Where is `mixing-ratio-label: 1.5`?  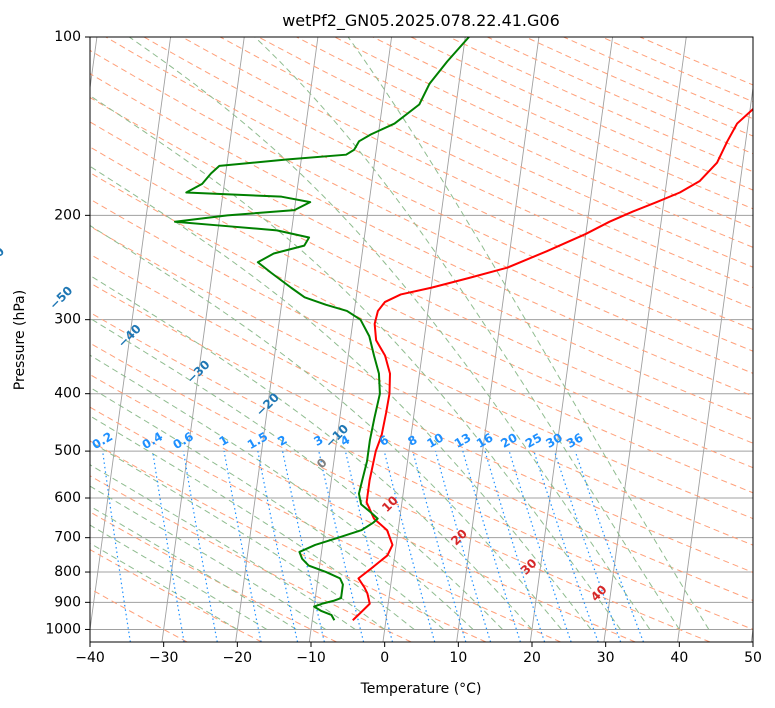
mixing-ratio-label: 1.5 is located at coordinates (257, 440).